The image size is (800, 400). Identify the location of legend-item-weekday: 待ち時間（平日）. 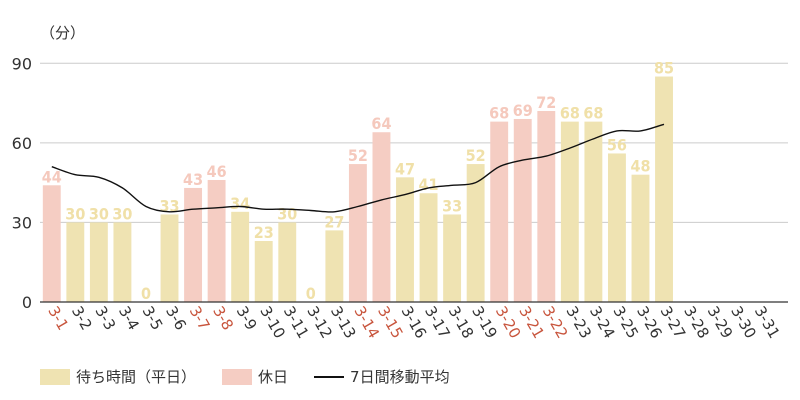
(118, 376).